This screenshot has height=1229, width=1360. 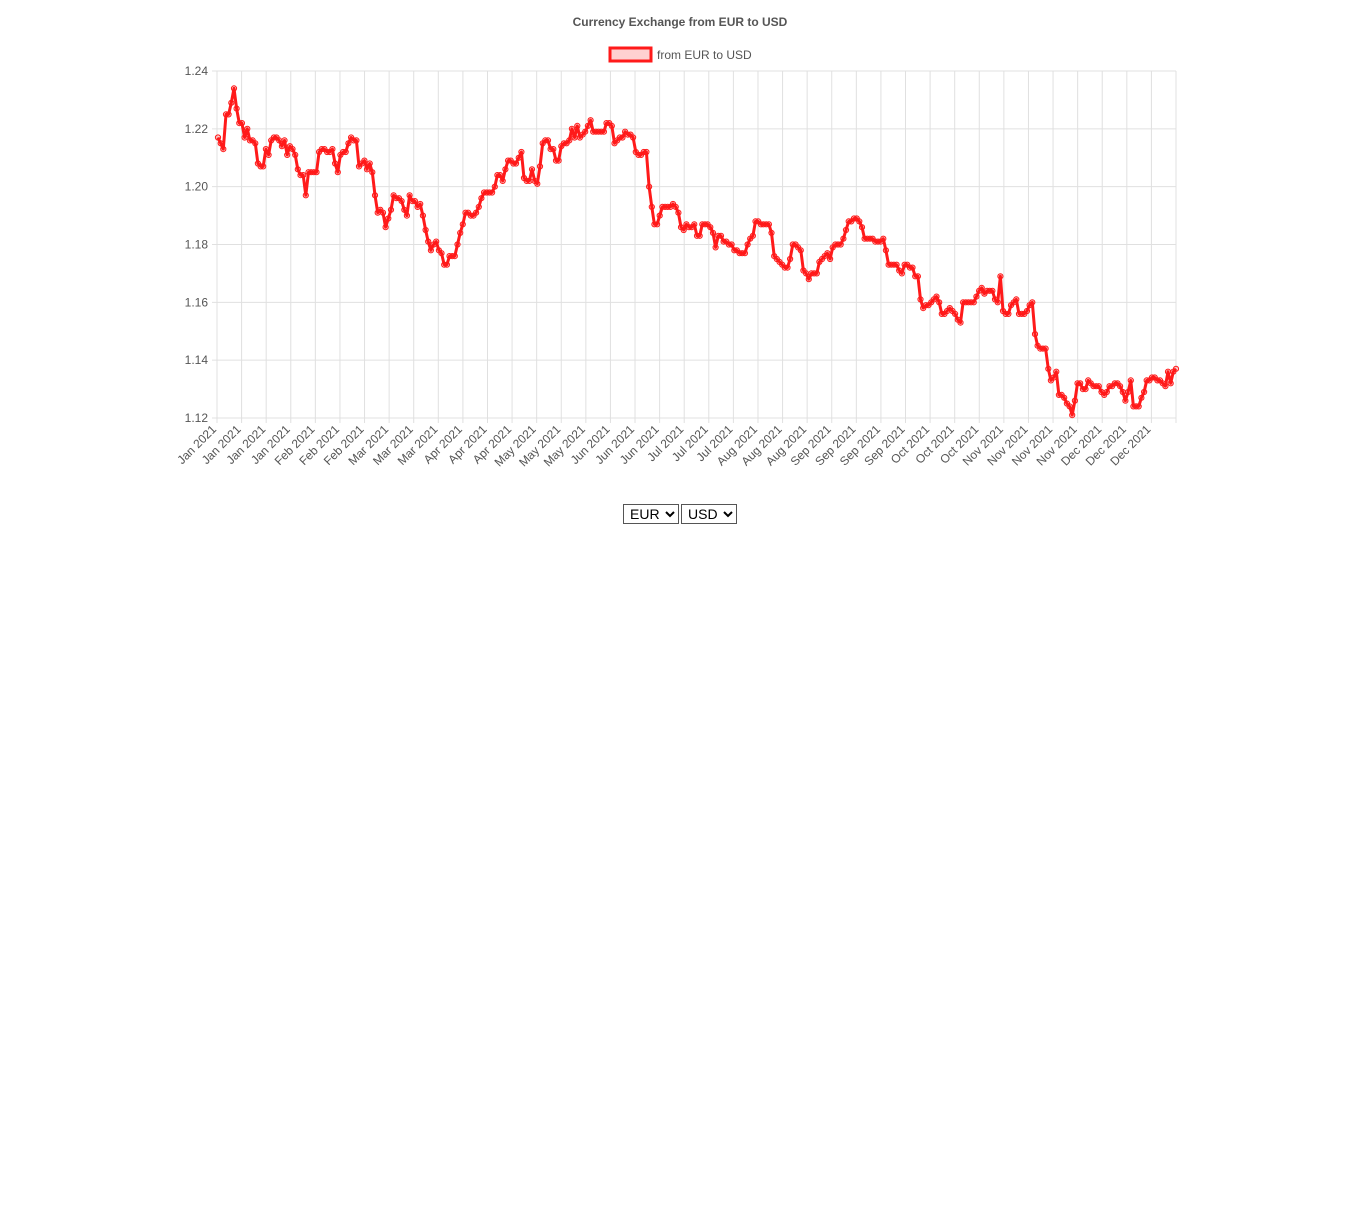 What do you see at coordinates (680, 514) in the screenshot?
I see `currency-selectors: EUR USD` at bounding box center [680, 514].